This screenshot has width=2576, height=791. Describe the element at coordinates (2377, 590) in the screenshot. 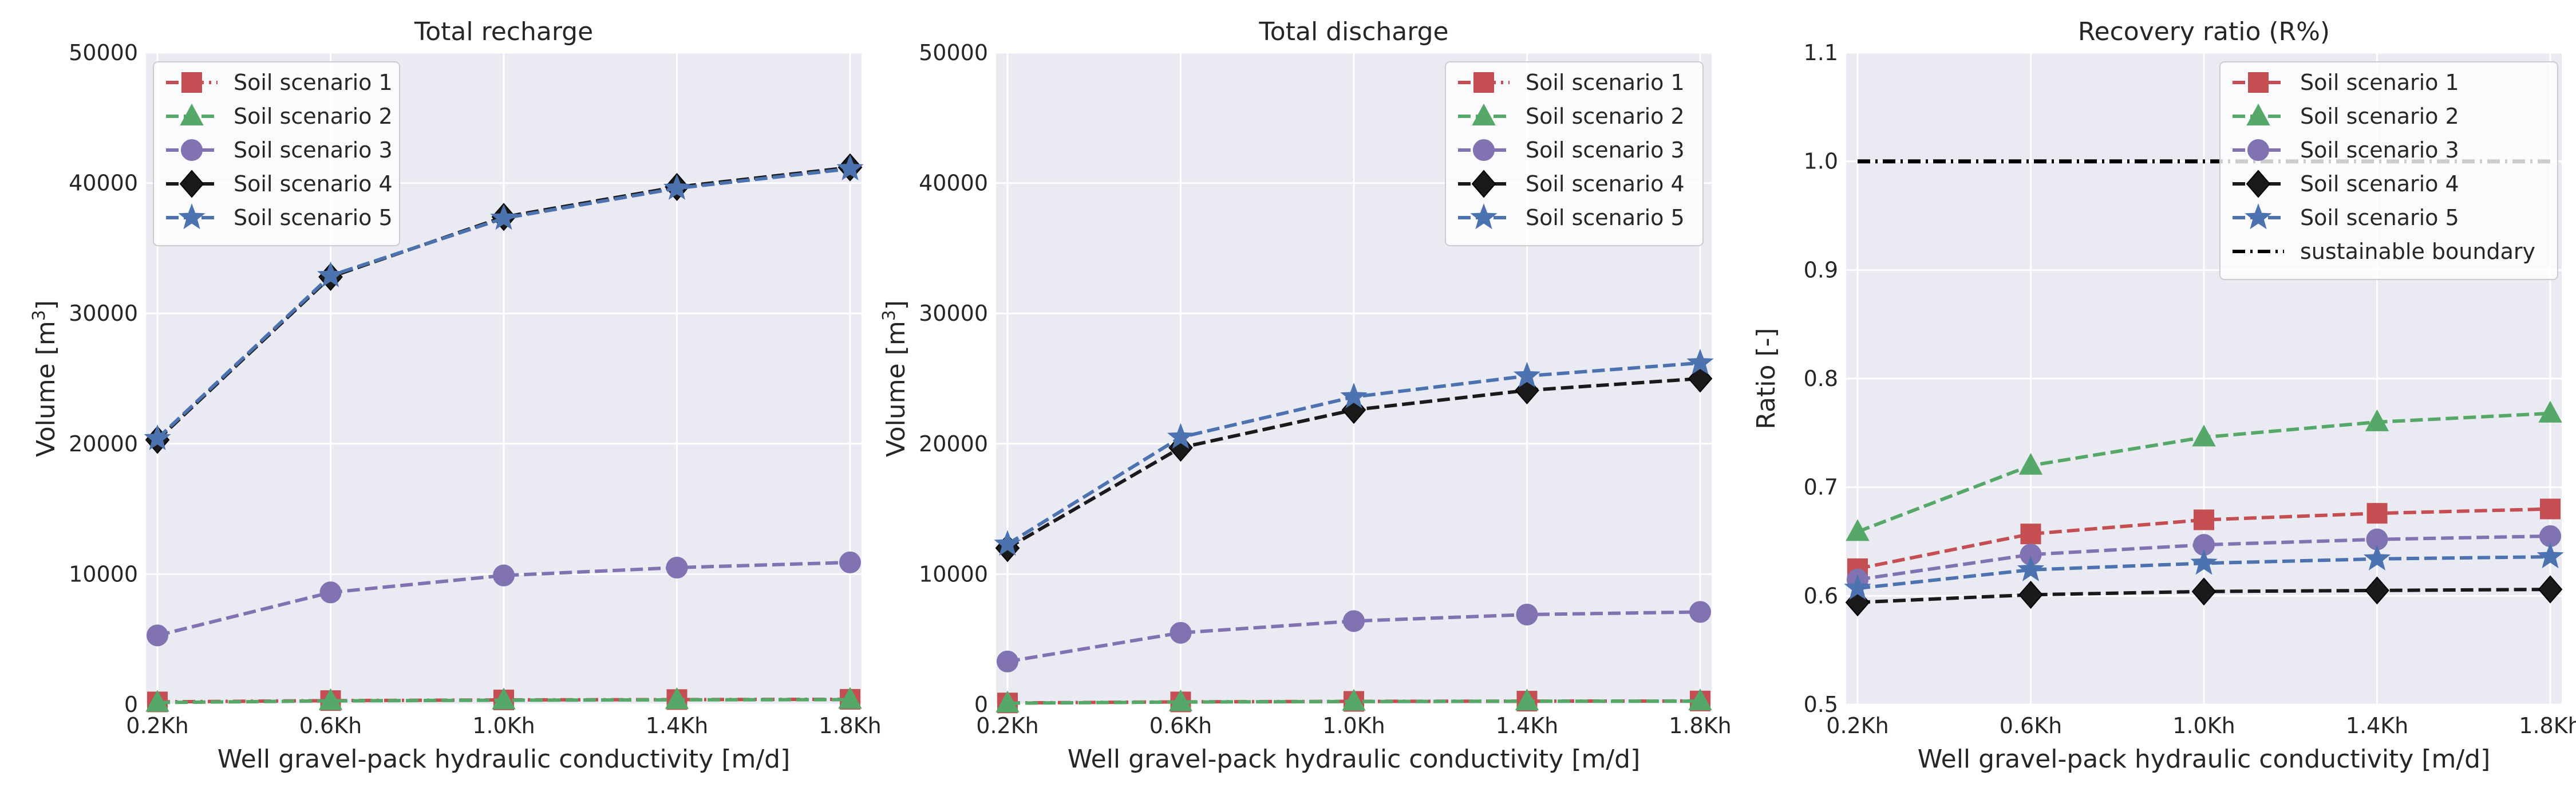

I see `chart-3-series-4-point` at that location.